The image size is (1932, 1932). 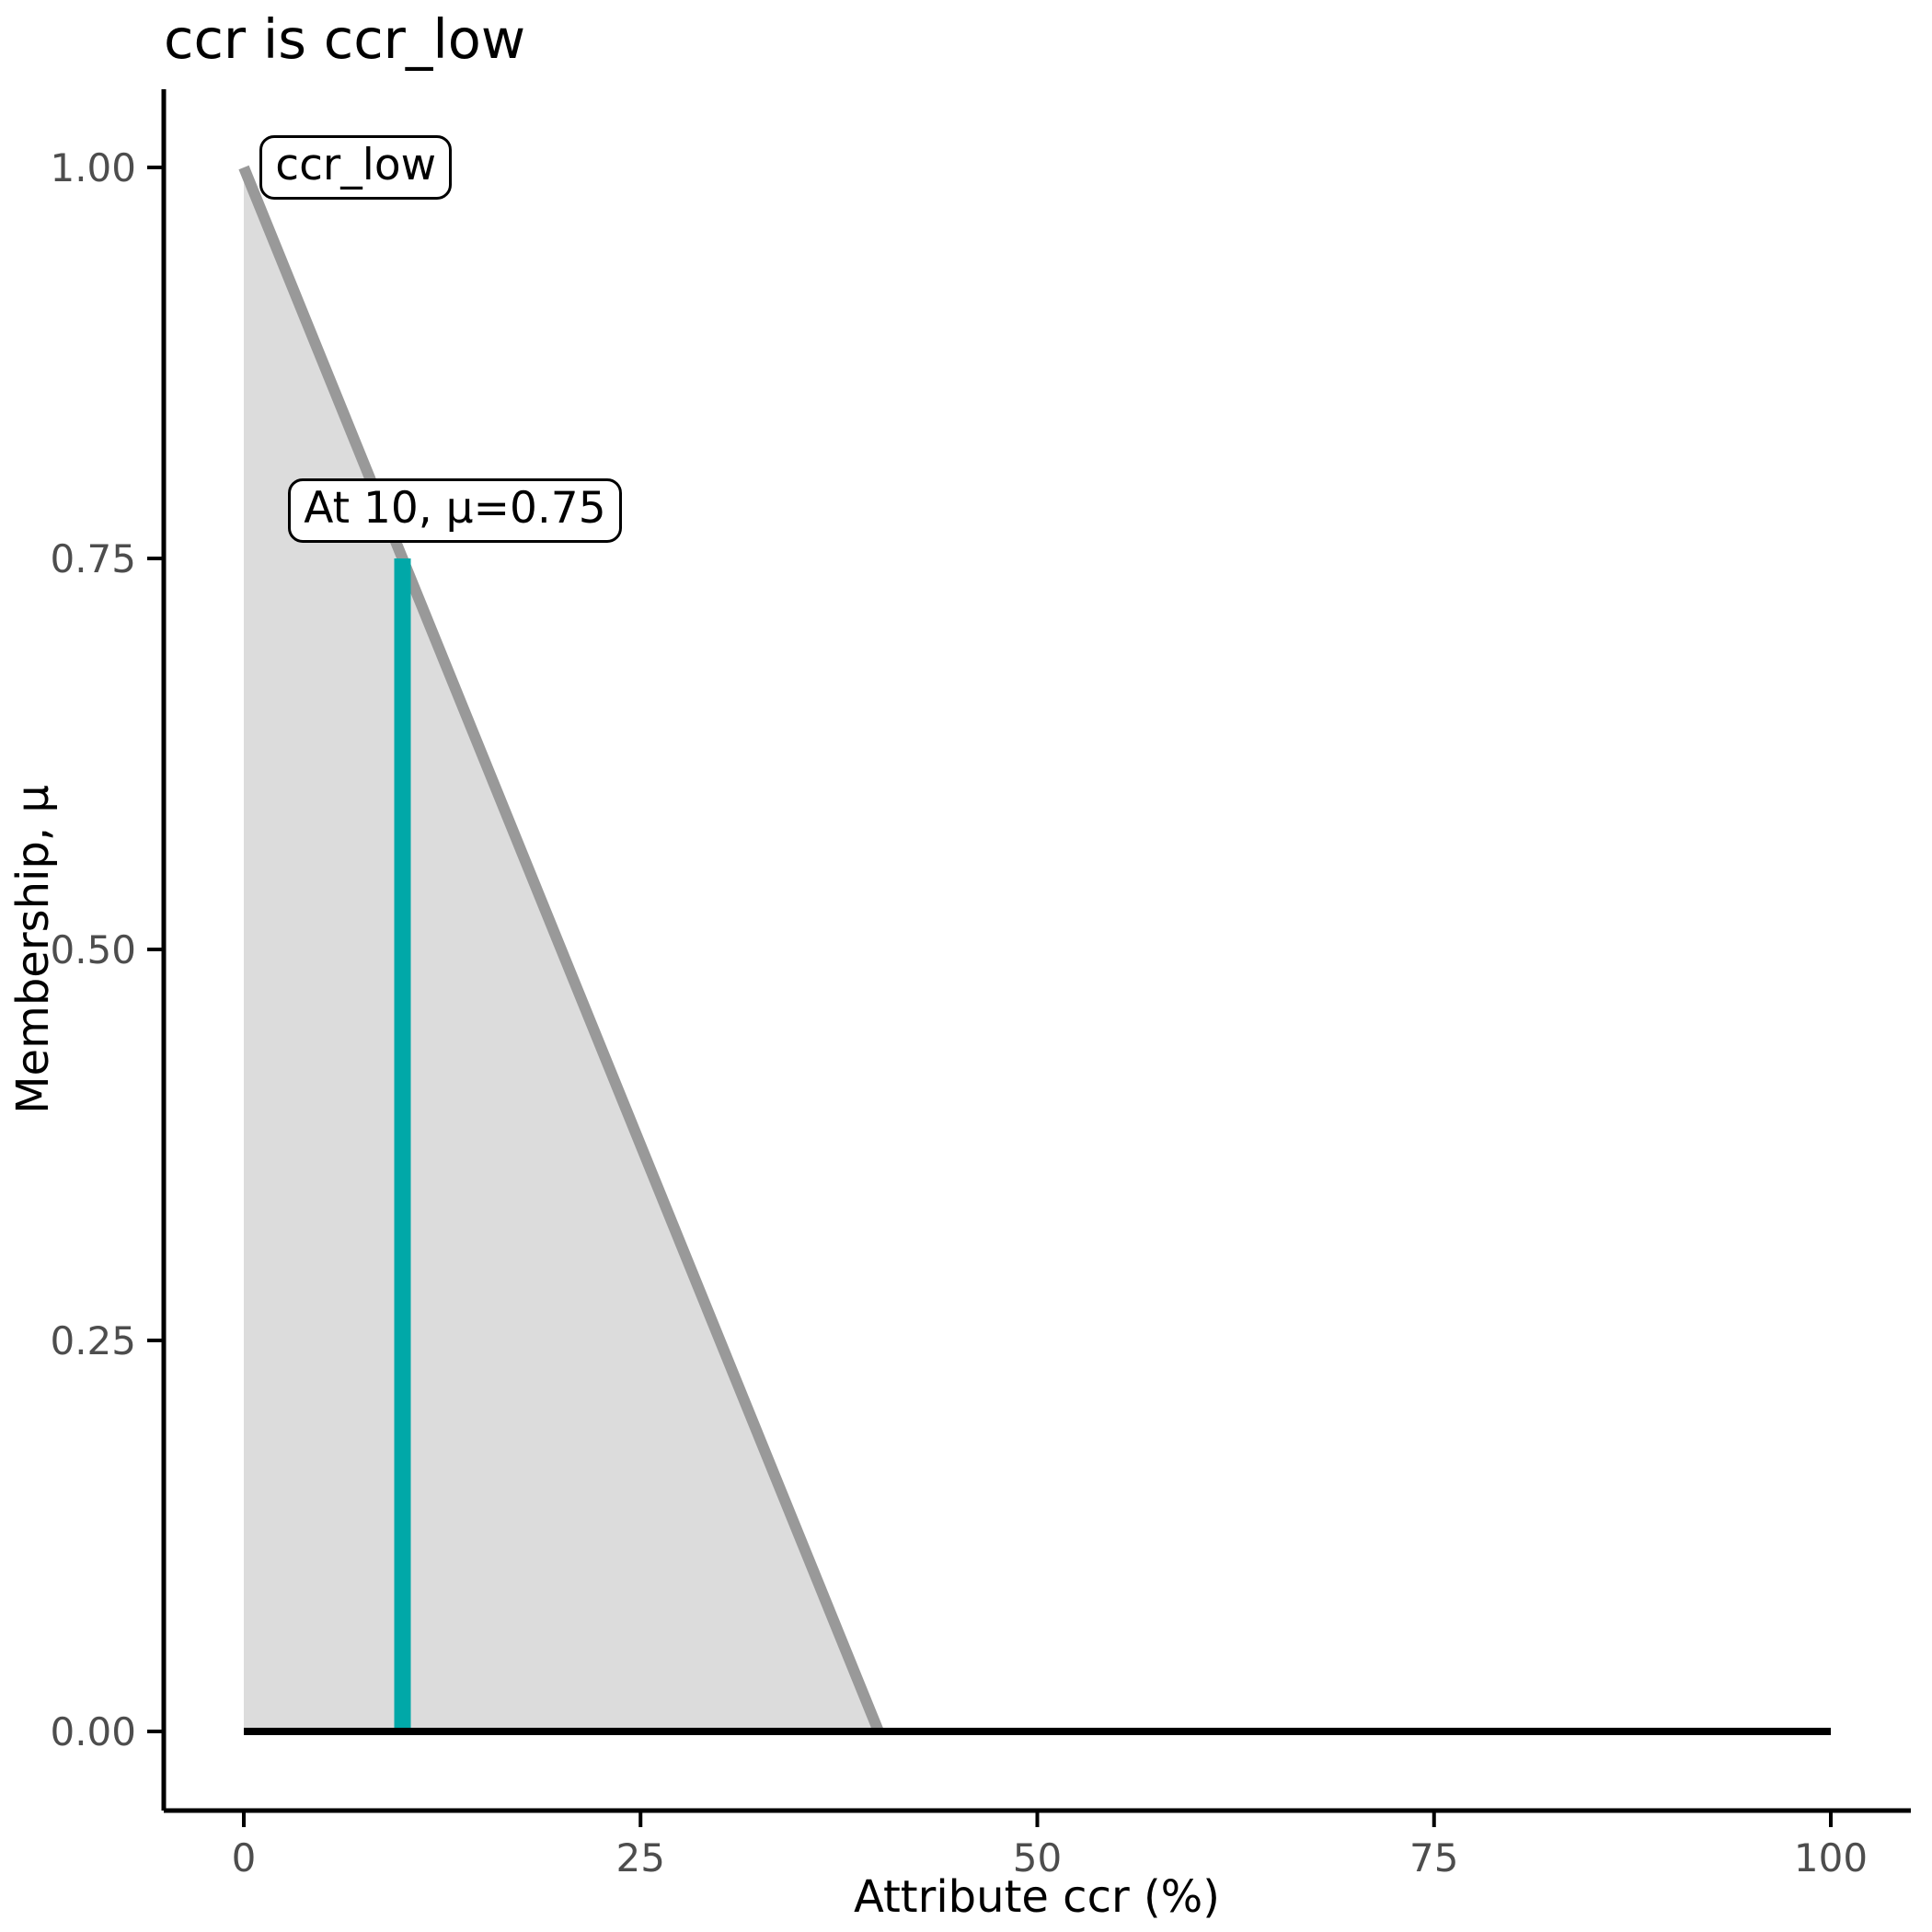 I want to click on y-tick-label-0.25: 0.25, so click(x=93, y=1340).